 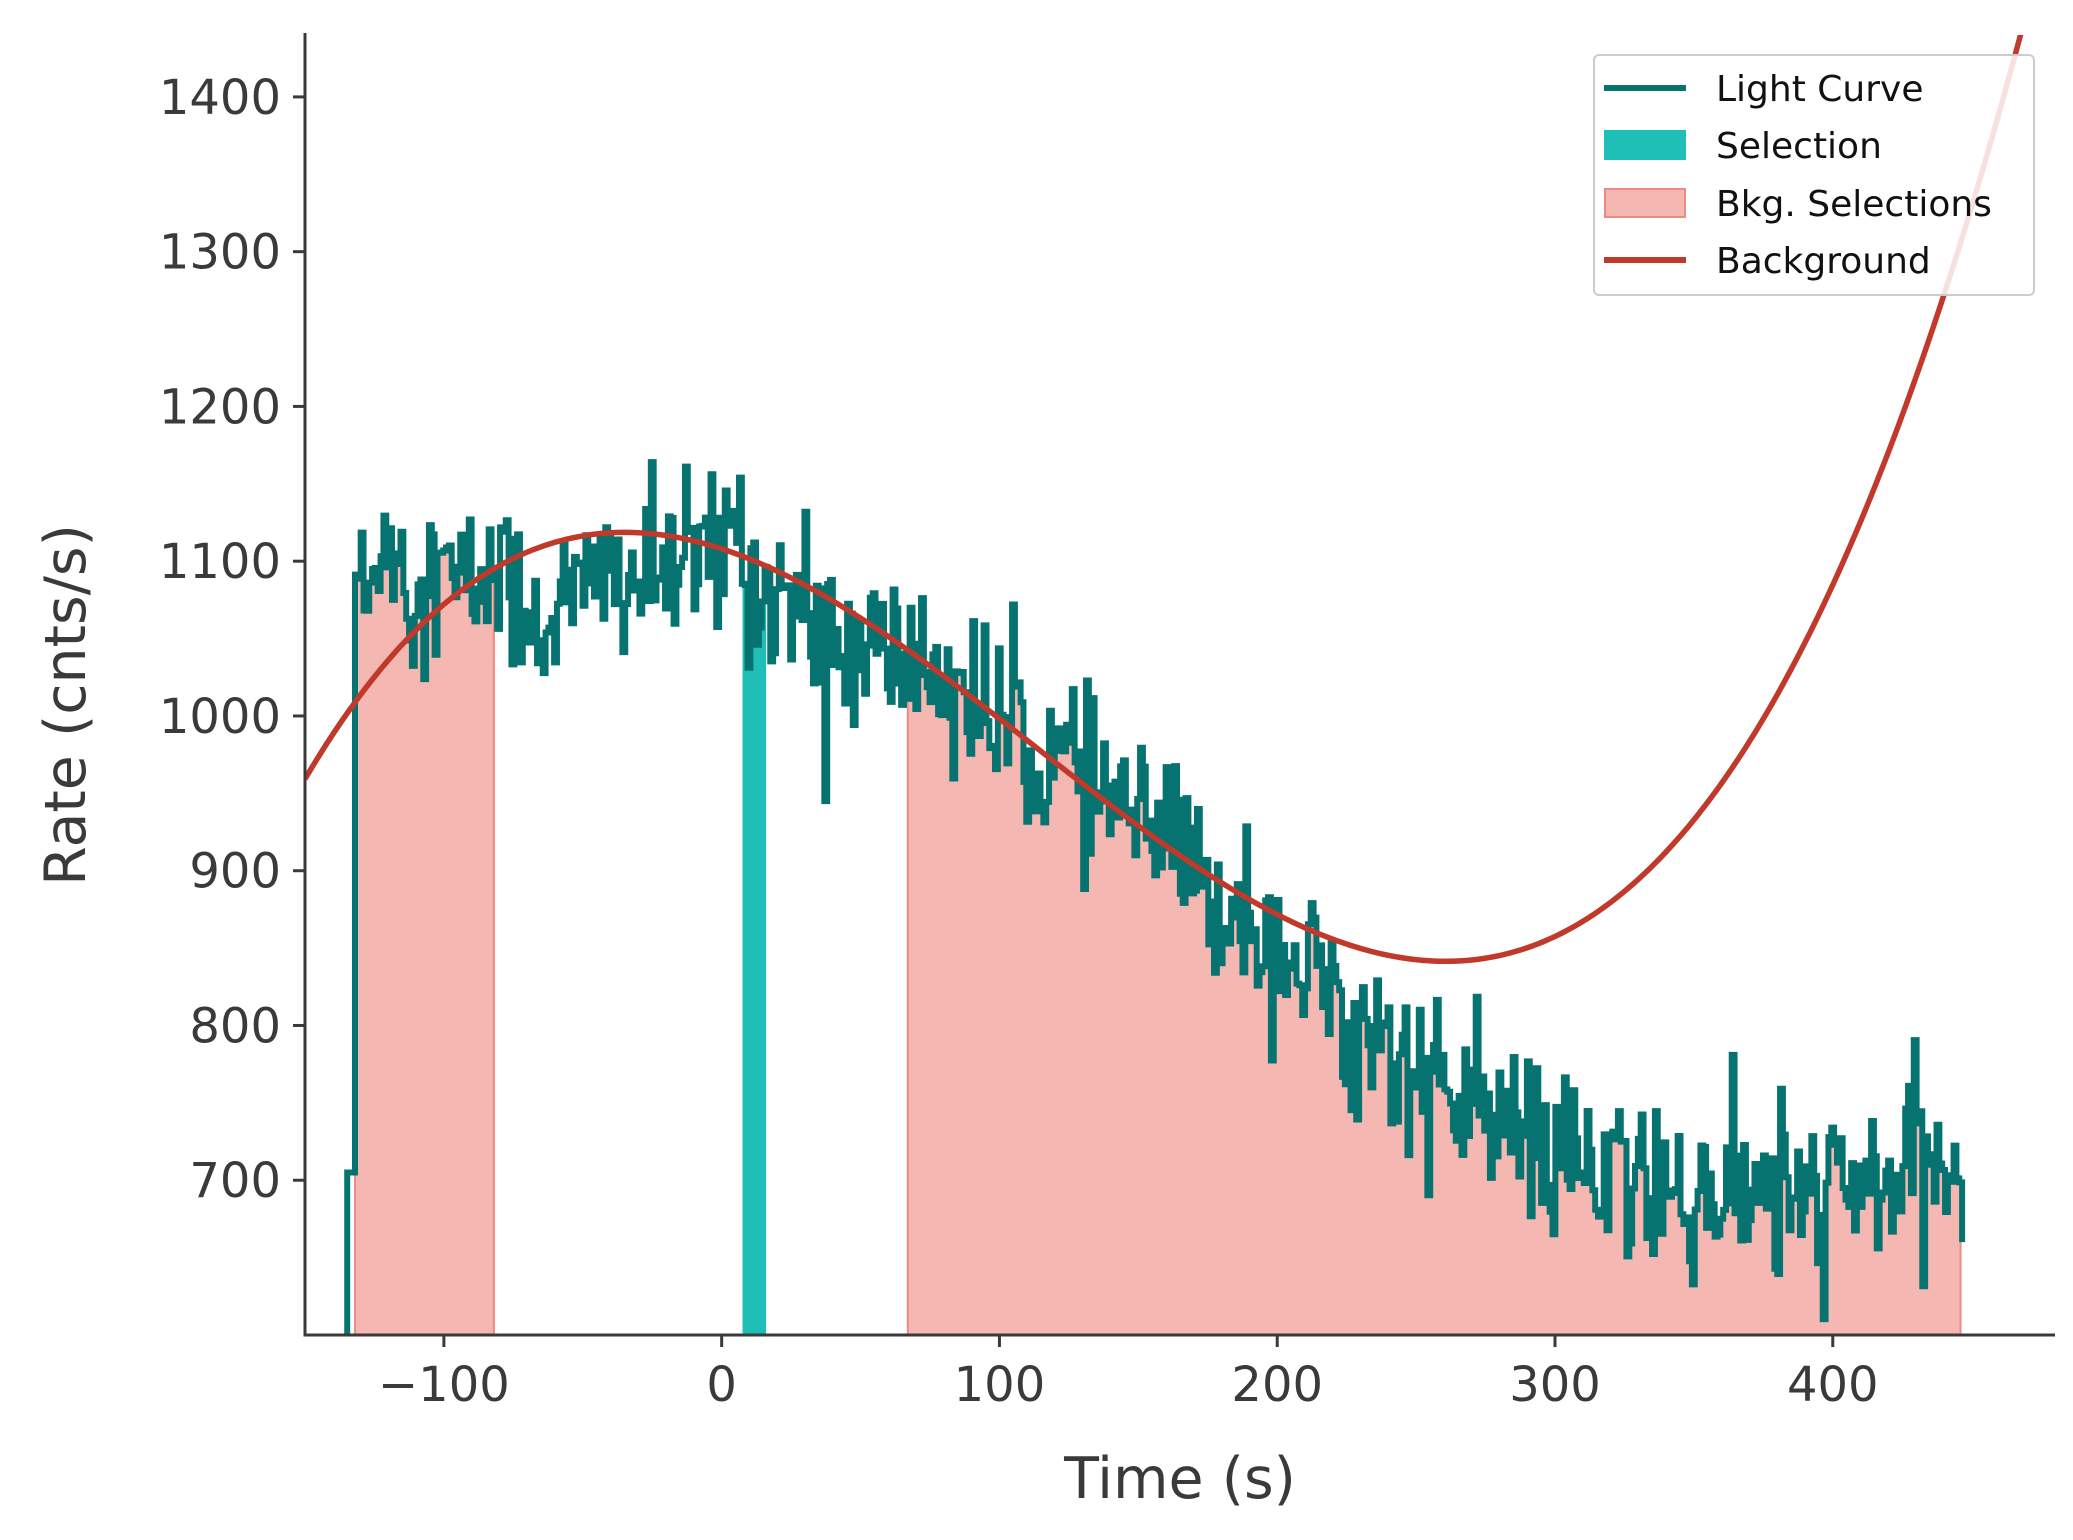 What do you see at coordinates (220, 253) in the screenshot?
I see `y-tick-label: 1300` at bounding box center [220, 253].